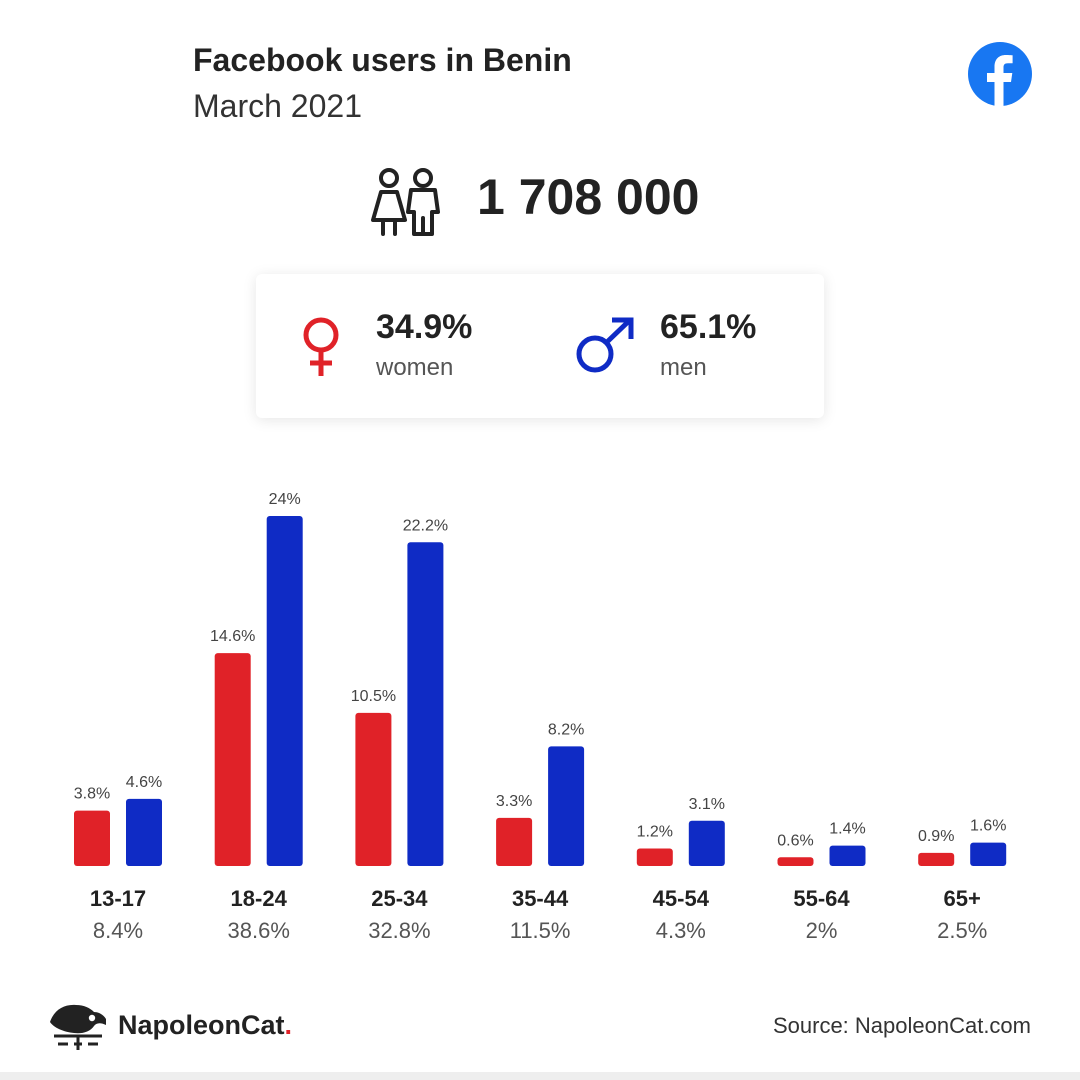 This screenshot has width=1080, height=1080. Describe the element at coordinates (566, 729) in the screenshot. I see `data-label-men-35-44: 8.2%` at that location.